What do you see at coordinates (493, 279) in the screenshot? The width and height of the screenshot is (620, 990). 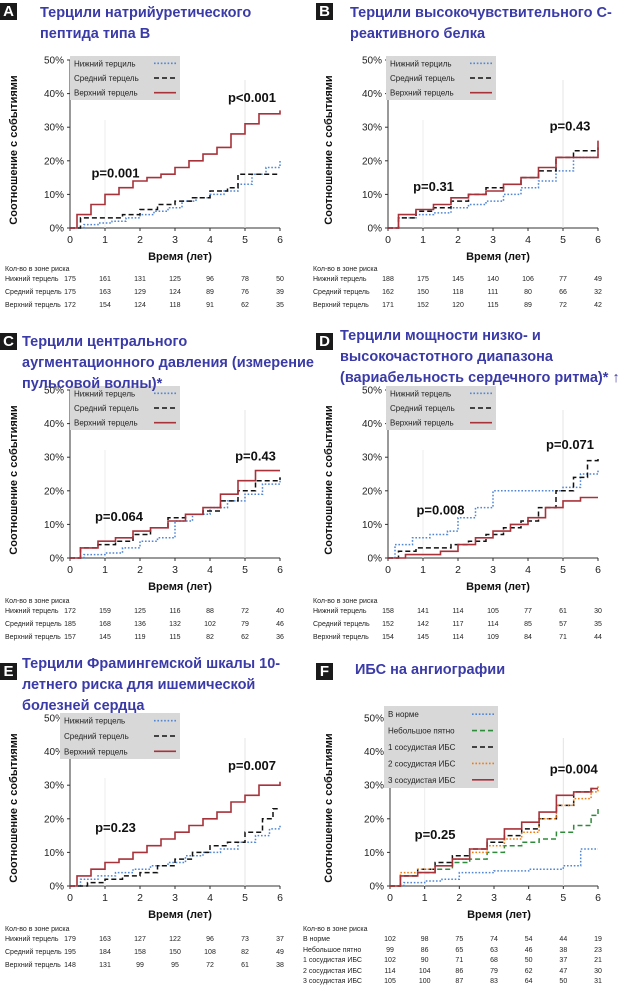 I see `risk-value: 140` at bounding box center [493, 279].